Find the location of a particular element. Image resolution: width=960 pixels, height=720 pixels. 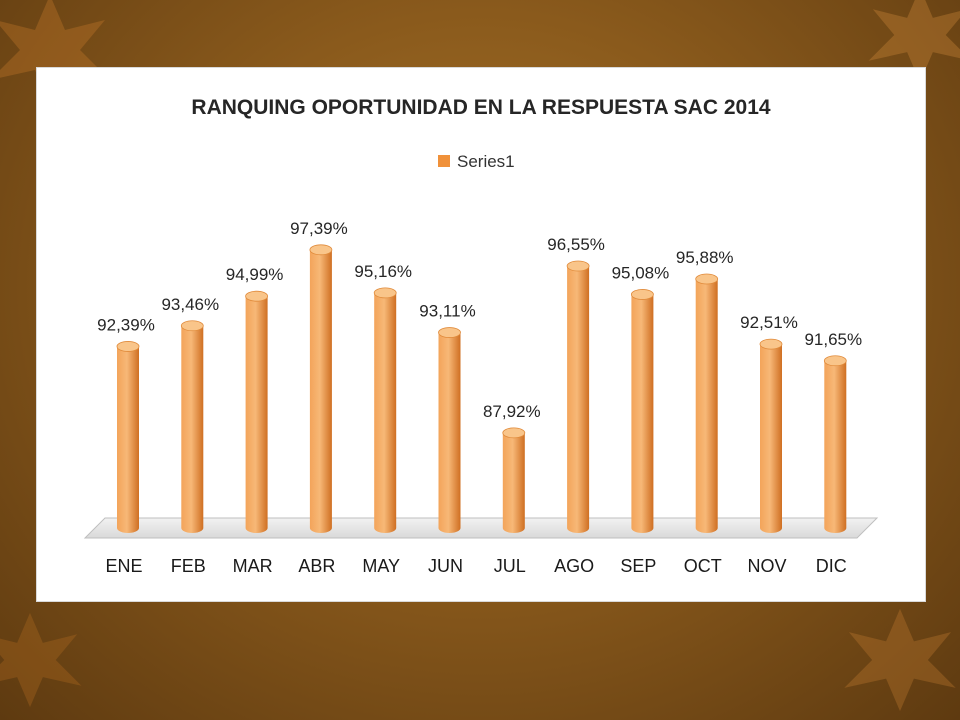

data-label: 87,92% is located at coordinates (512, 411).